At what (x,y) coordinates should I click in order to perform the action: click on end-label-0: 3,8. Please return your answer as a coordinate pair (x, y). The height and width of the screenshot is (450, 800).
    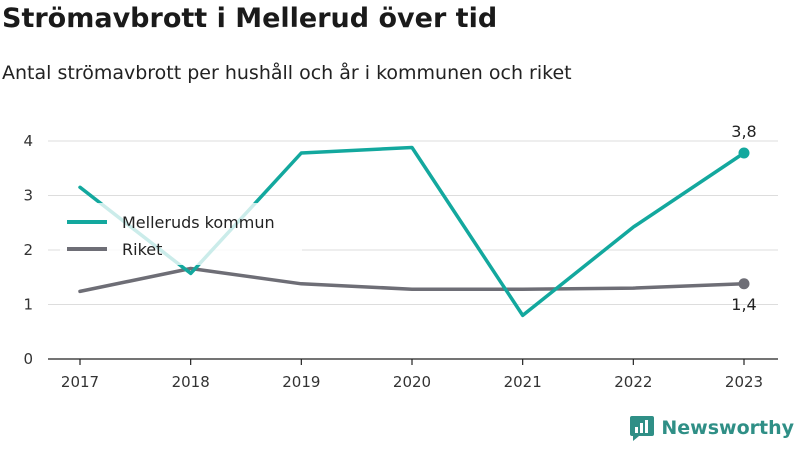
    Looking at the image, I should click on (743, 131).